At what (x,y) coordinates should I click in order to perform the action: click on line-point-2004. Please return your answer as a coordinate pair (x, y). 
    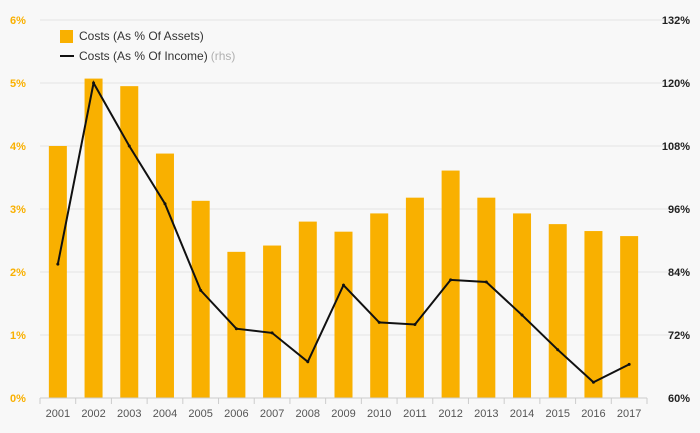
    Looking at the image, I should click on (165, 204).